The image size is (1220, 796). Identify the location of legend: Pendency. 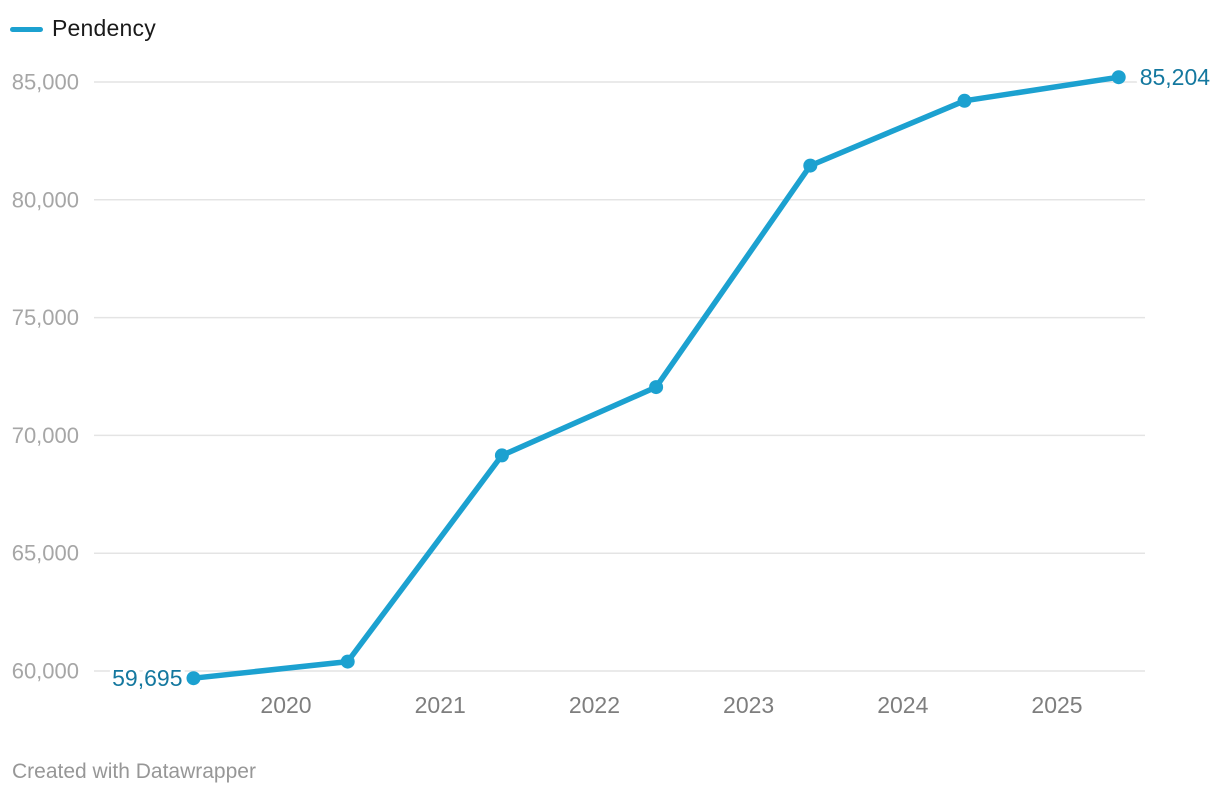
(83, 29).